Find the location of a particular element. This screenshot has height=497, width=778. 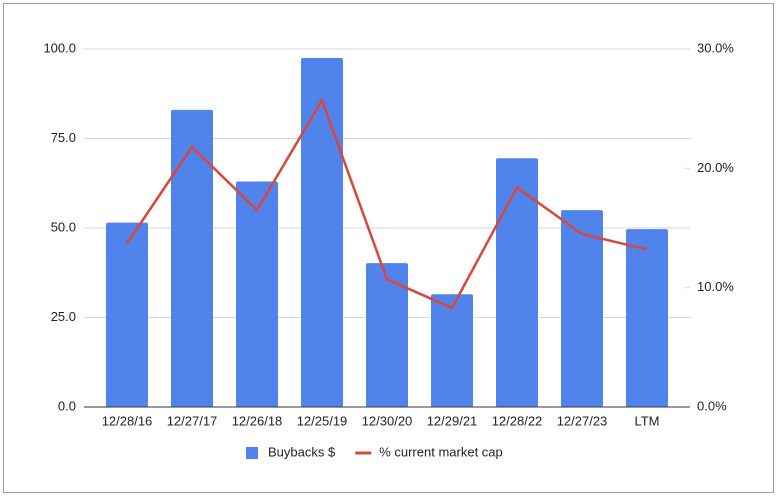

y-tick-label: 75.0 is located at coordinates (63, 137).